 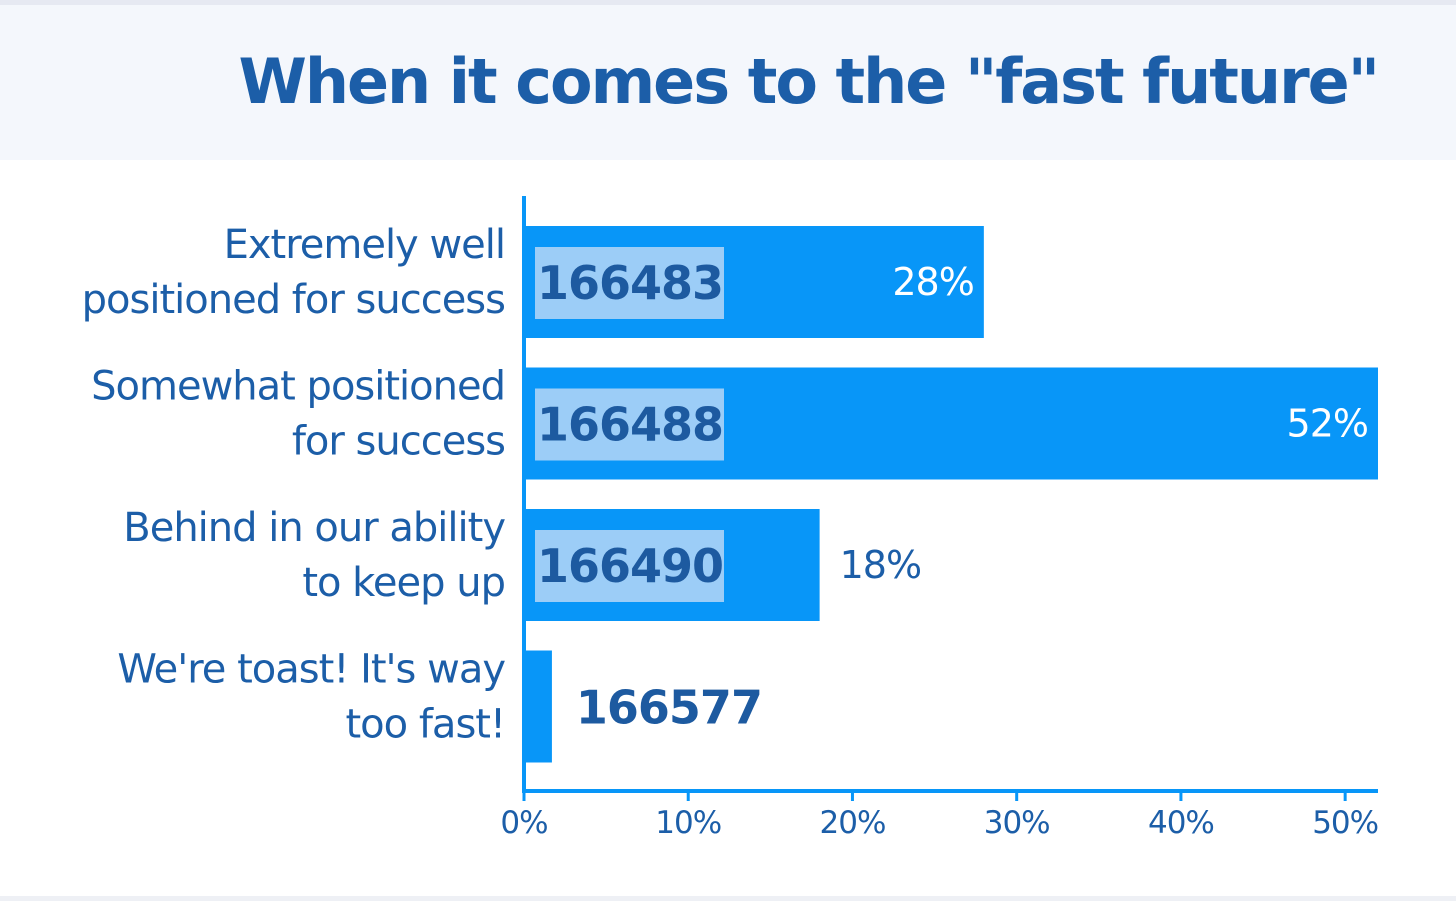 I want to click on bar-value-label: 18%, so click(x=880, y=565).